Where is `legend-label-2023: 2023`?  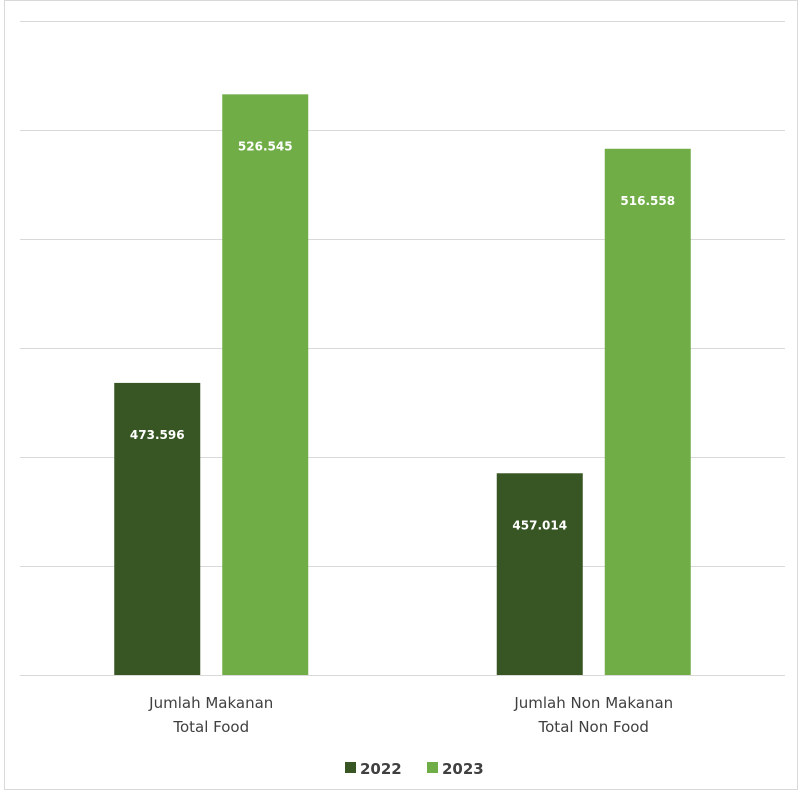
legend-label-2023: 2023 is located at coordinates (463, 769).